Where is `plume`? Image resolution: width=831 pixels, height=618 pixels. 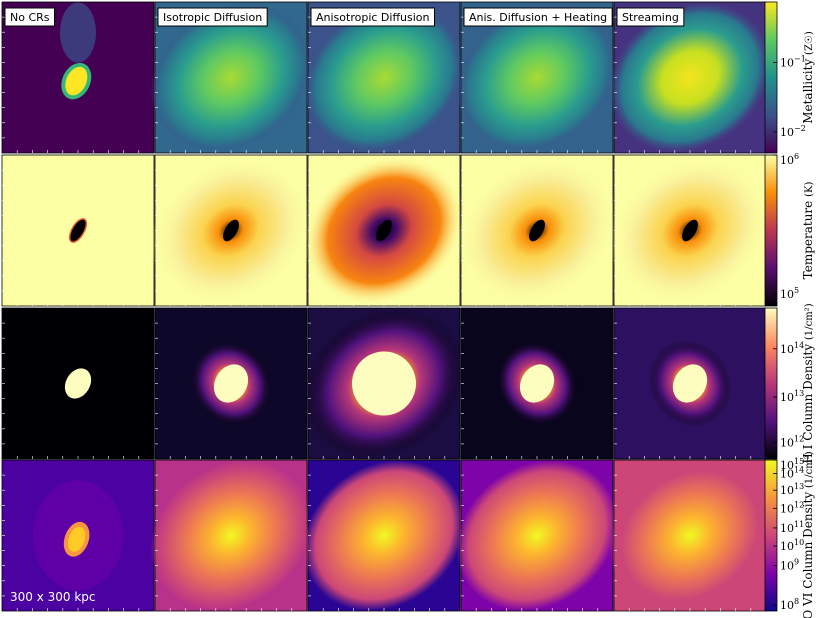 plume is located at coordinates (78, 32).